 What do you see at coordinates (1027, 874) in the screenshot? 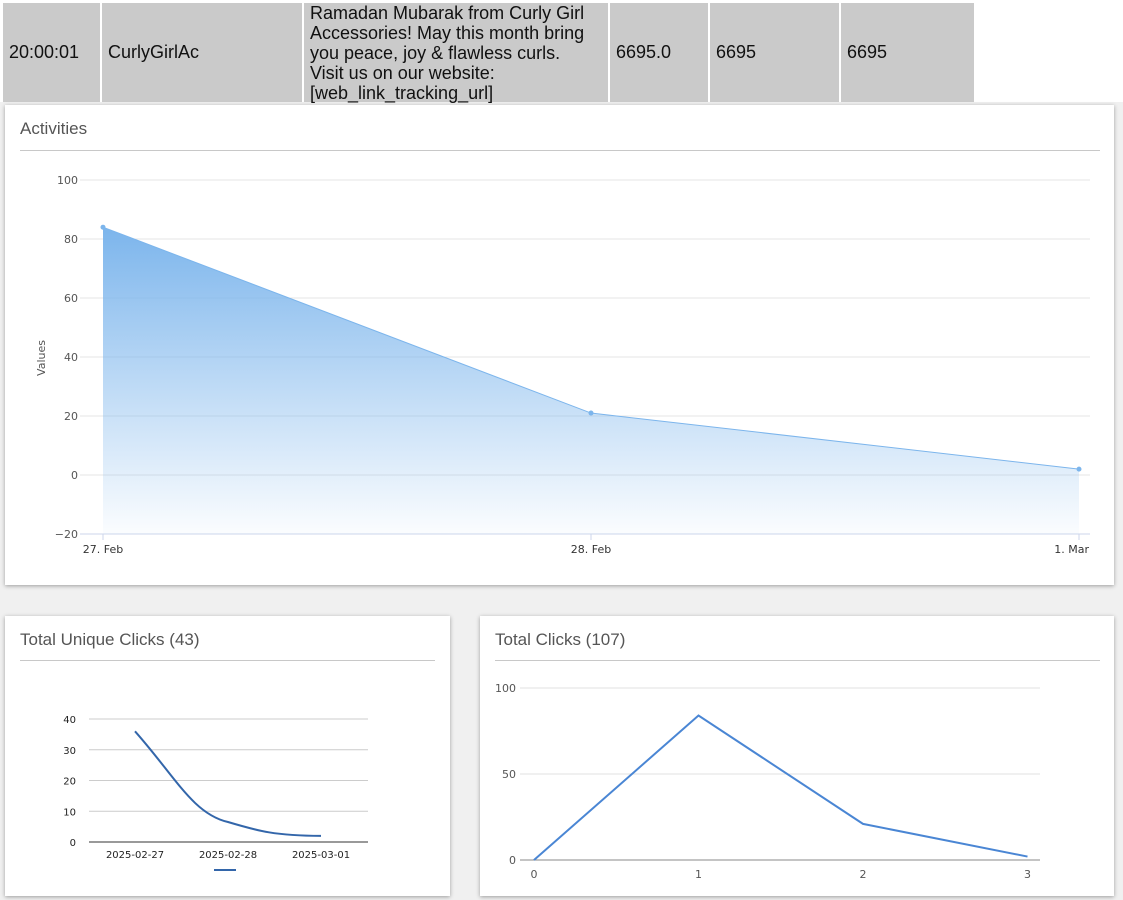
I see `x-tick-label: 3` at bounding box center [1027, 874].